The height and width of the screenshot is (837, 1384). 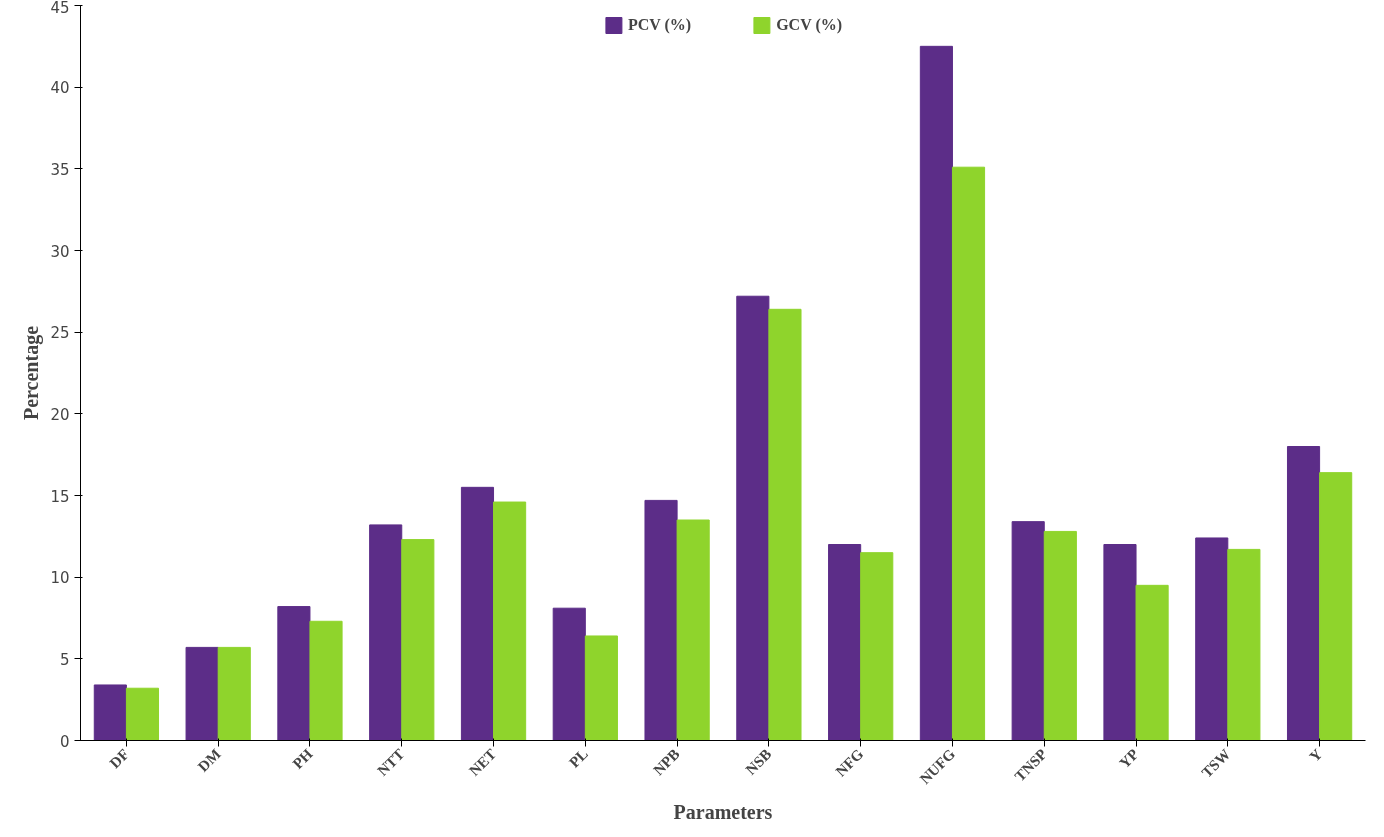 I want to click on legend-label: GCV (%), so click(x=809, y=25).